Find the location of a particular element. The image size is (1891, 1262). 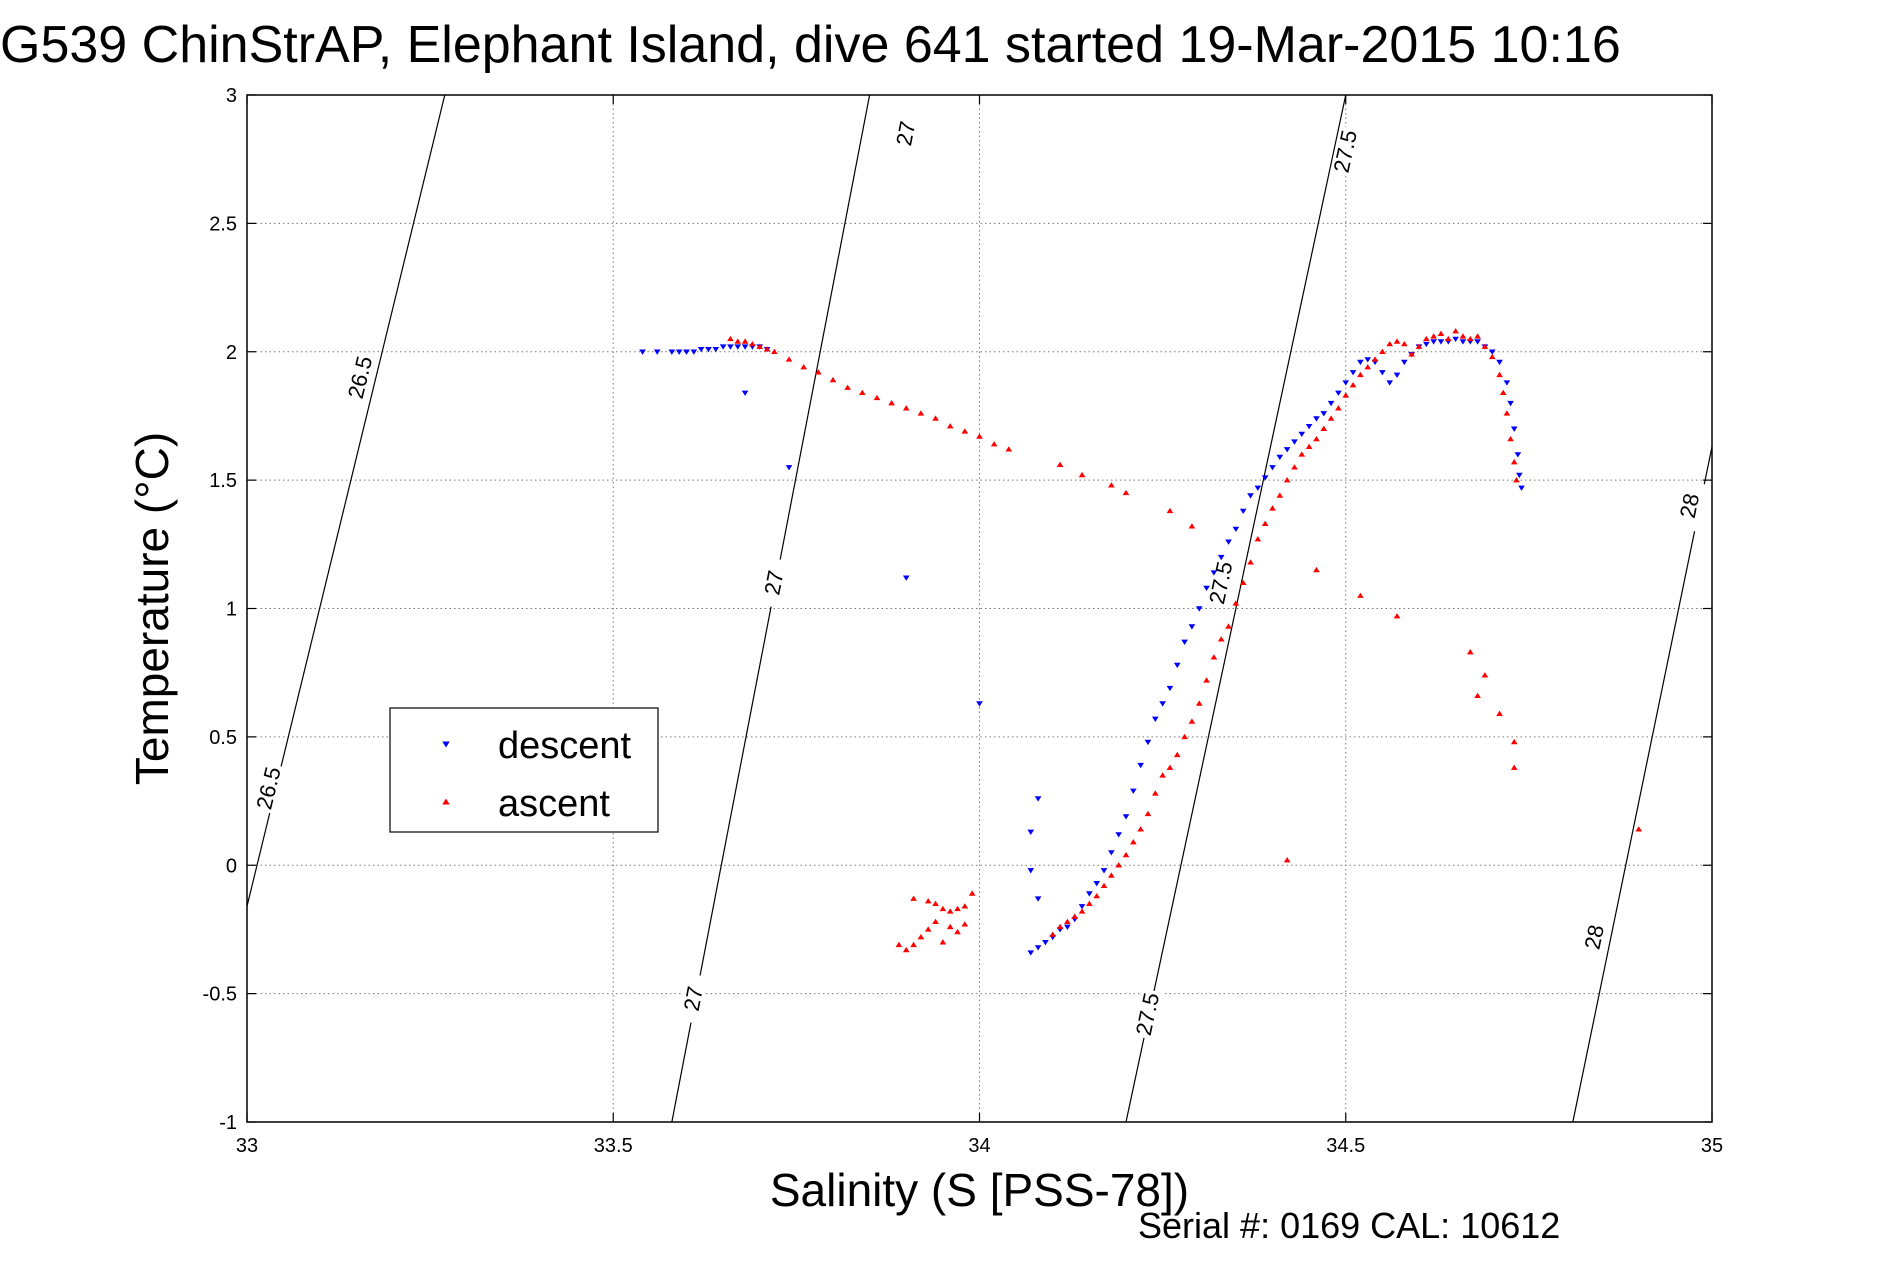

x-tick-label: 34.5 is located at coordinates (1345, 1146).